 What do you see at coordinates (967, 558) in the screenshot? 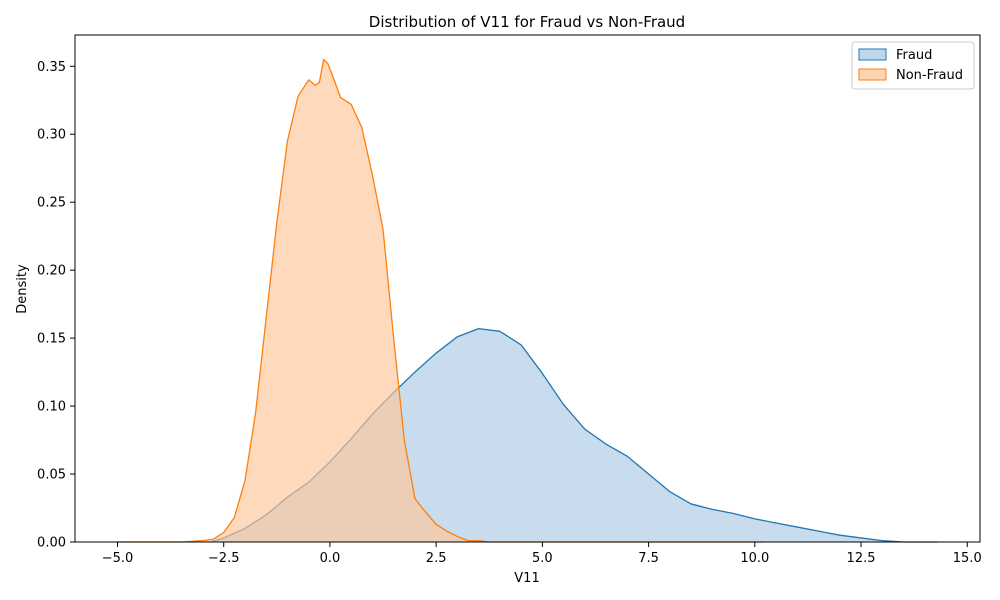
I see `x-tick-label: 15.0` at bounding box center [967, 558].